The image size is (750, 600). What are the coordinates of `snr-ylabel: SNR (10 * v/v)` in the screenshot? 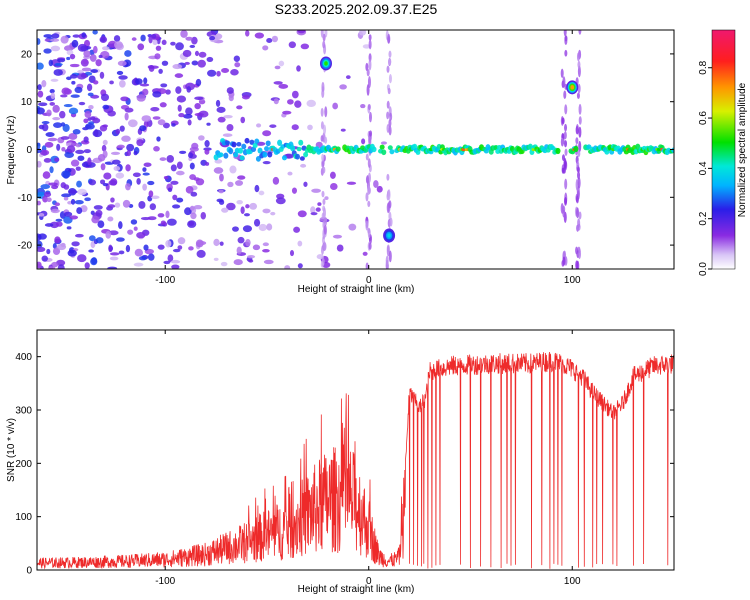 It's located at (11, 450).